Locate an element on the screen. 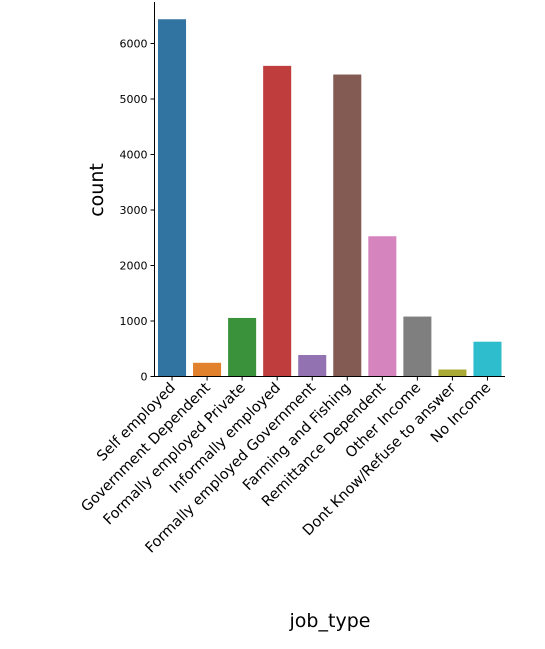  y-ticks-group: 0 1000 2000 3000 4000 5000 6000 is located at coordinates (137, 211).